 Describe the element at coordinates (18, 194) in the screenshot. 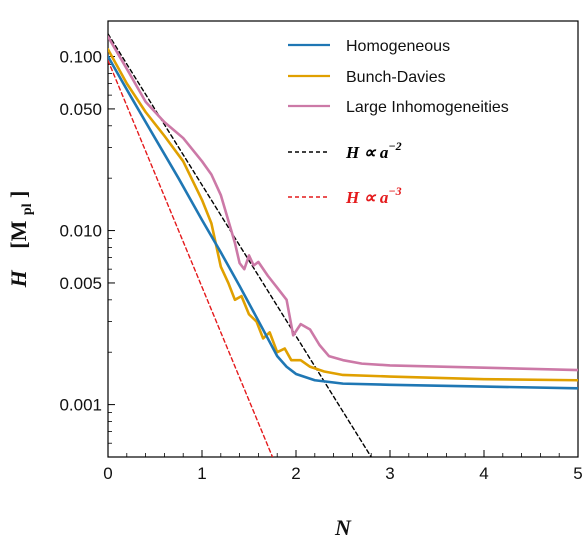

I see `y-axis-title-unit-close: ]` at that location.